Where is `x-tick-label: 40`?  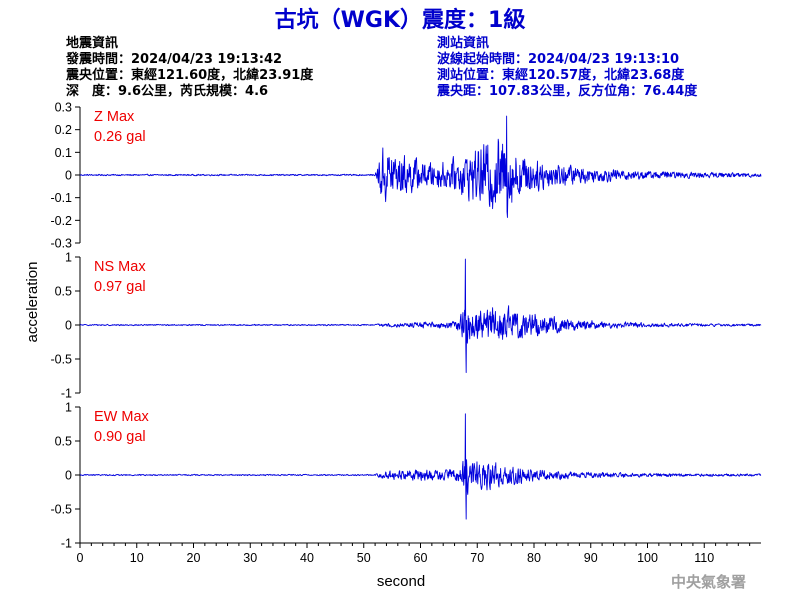 x-tick-label: 40 is located at coordinates (307, 558).